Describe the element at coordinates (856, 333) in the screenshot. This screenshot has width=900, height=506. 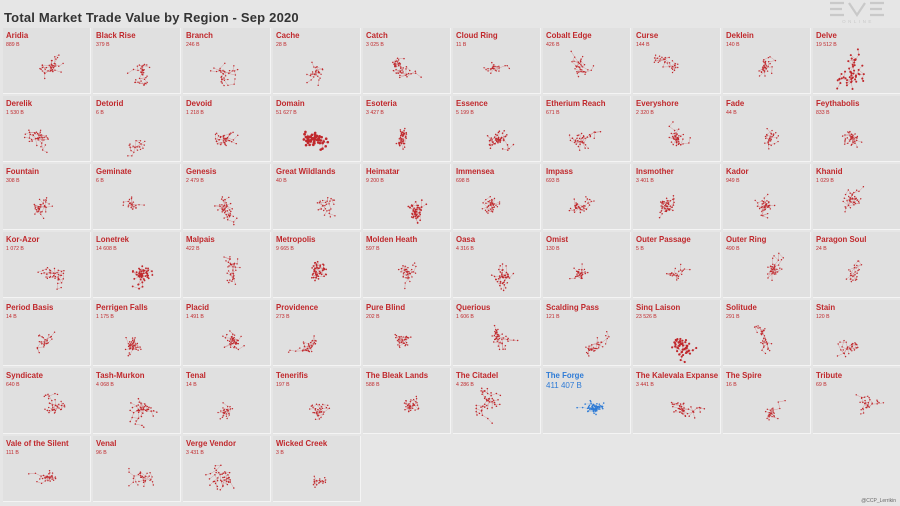
I see `region-tile: Stain 120 B` at that location.